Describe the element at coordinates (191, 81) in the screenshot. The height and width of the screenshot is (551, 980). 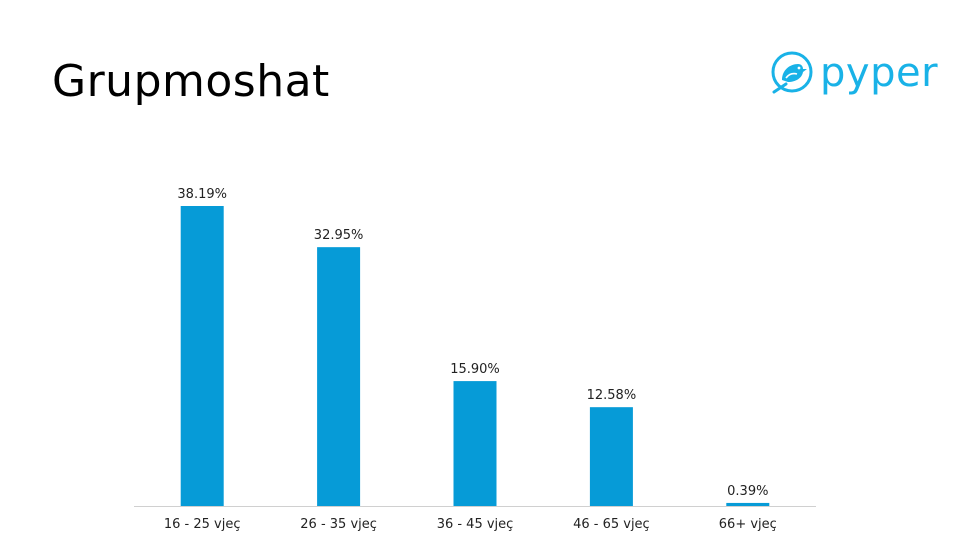
I see `page-title: Grupmoshat` at that location.